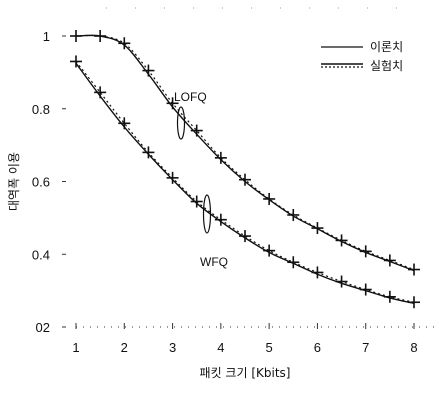 The height and width of the screenshot is (402, 445). What do you see at coordinates (220, 347) in the screenshot?
I see `x-tick-label: 4` at bounding box center [220, 347].